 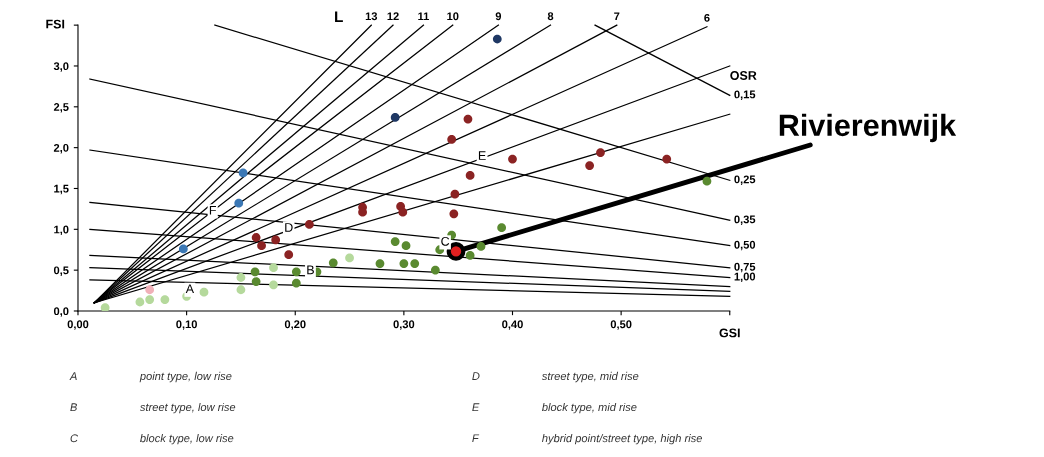 I want to click on annotation: C, so click(x=445, y=241).